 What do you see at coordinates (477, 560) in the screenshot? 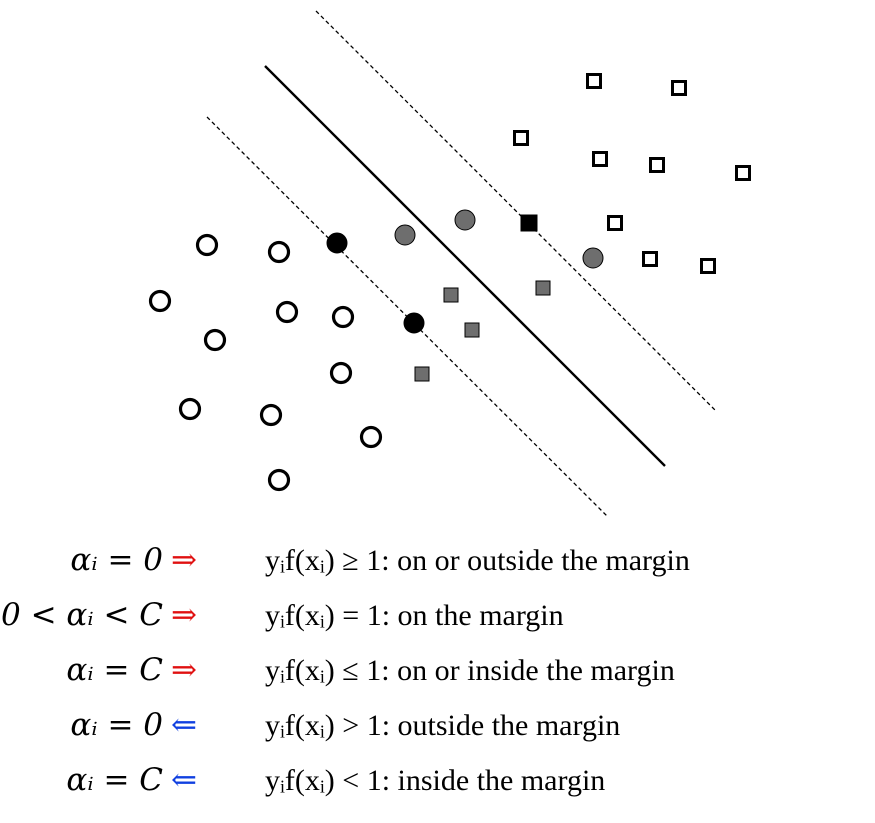
I see `condition-margin-text: yᵢf(xᵢ) ≥ 1: on or outside the margin` at bounding box center [477, 560].